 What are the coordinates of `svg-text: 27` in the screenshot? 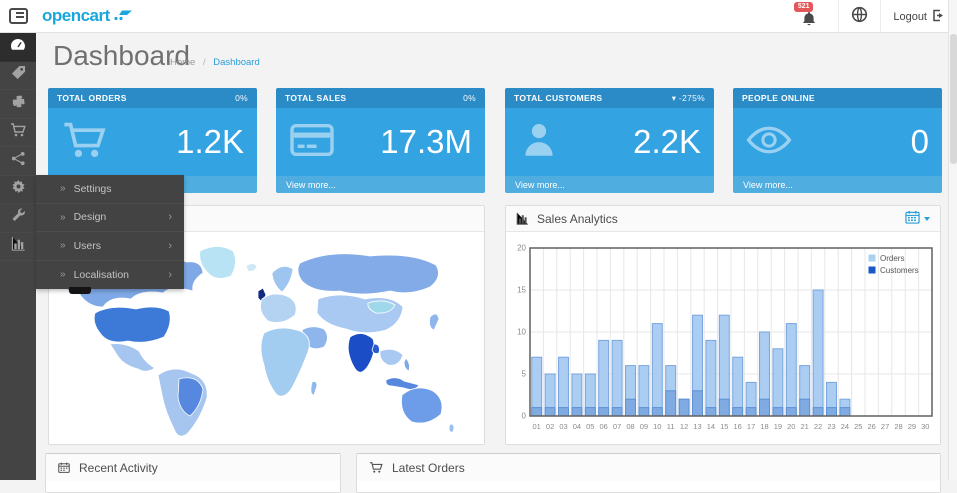 It's located at (885, 426).